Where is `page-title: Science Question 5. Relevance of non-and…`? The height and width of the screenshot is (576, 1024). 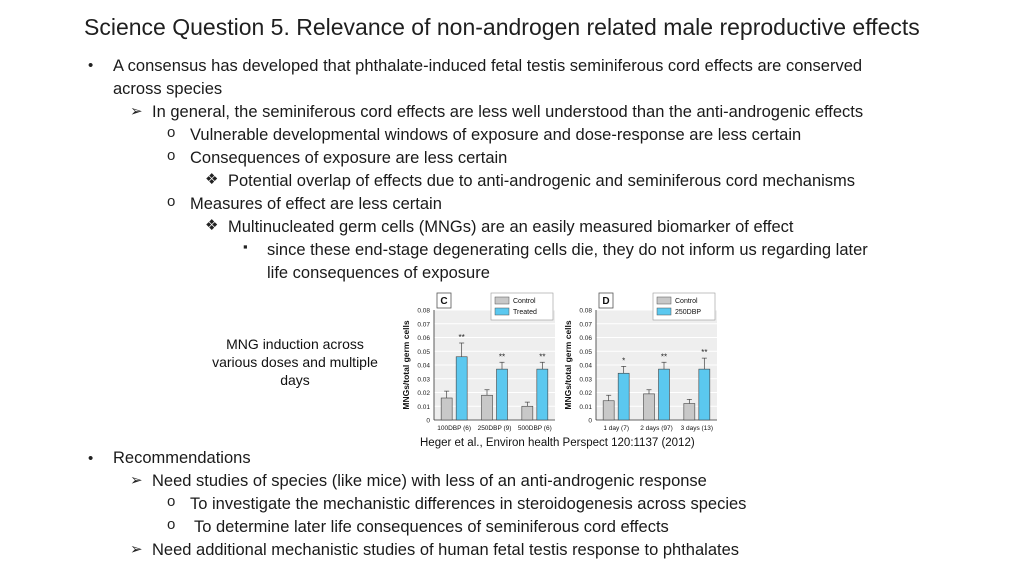 page-title: Science Question 5. Relevance of non-and… is located at coordinates (502, 27).